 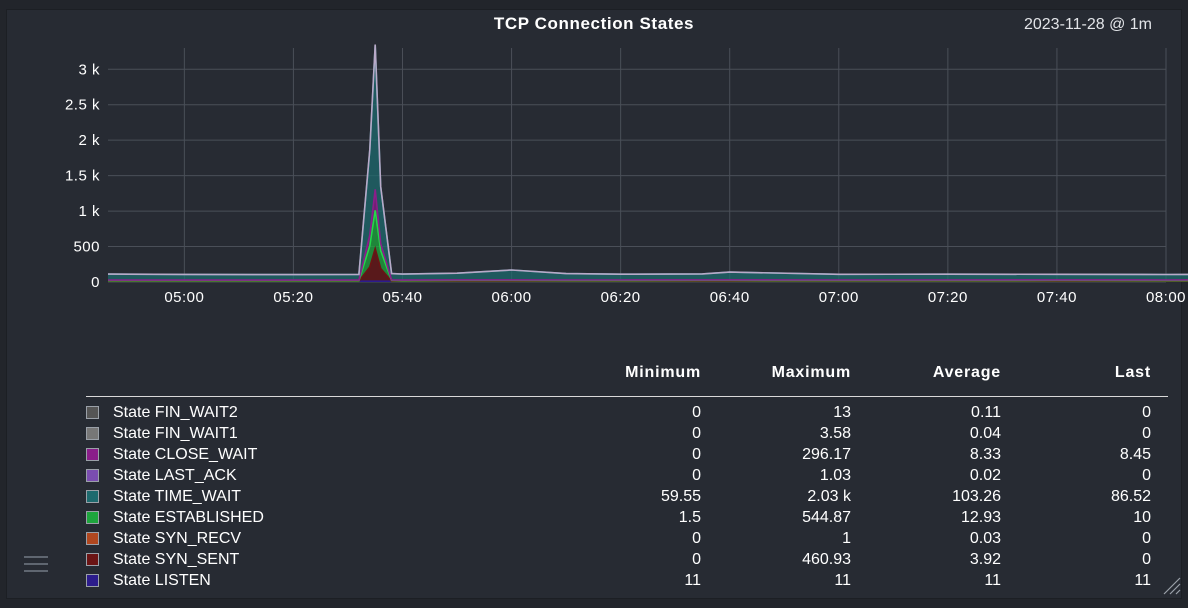 I want to click on series-area, so click(x=648, y=265).